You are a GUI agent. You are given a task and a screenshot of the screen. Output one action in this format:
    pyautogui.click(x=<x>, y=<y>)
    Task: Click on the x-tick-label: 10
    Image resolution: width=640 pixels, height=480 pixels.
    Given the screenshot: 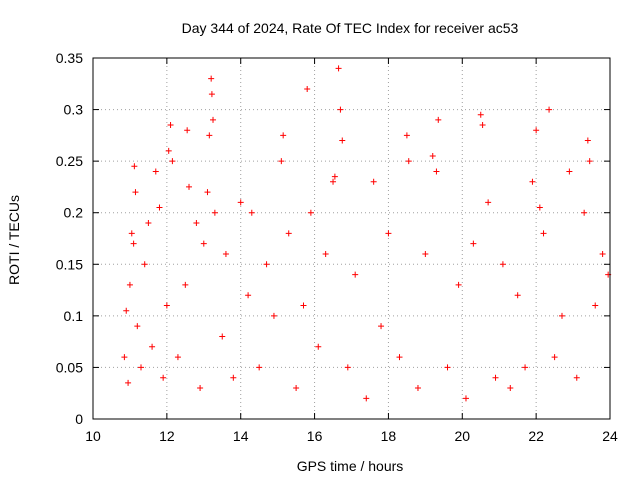 What is the action you would take?
    pyautogui.click(x=93, y=436)
    